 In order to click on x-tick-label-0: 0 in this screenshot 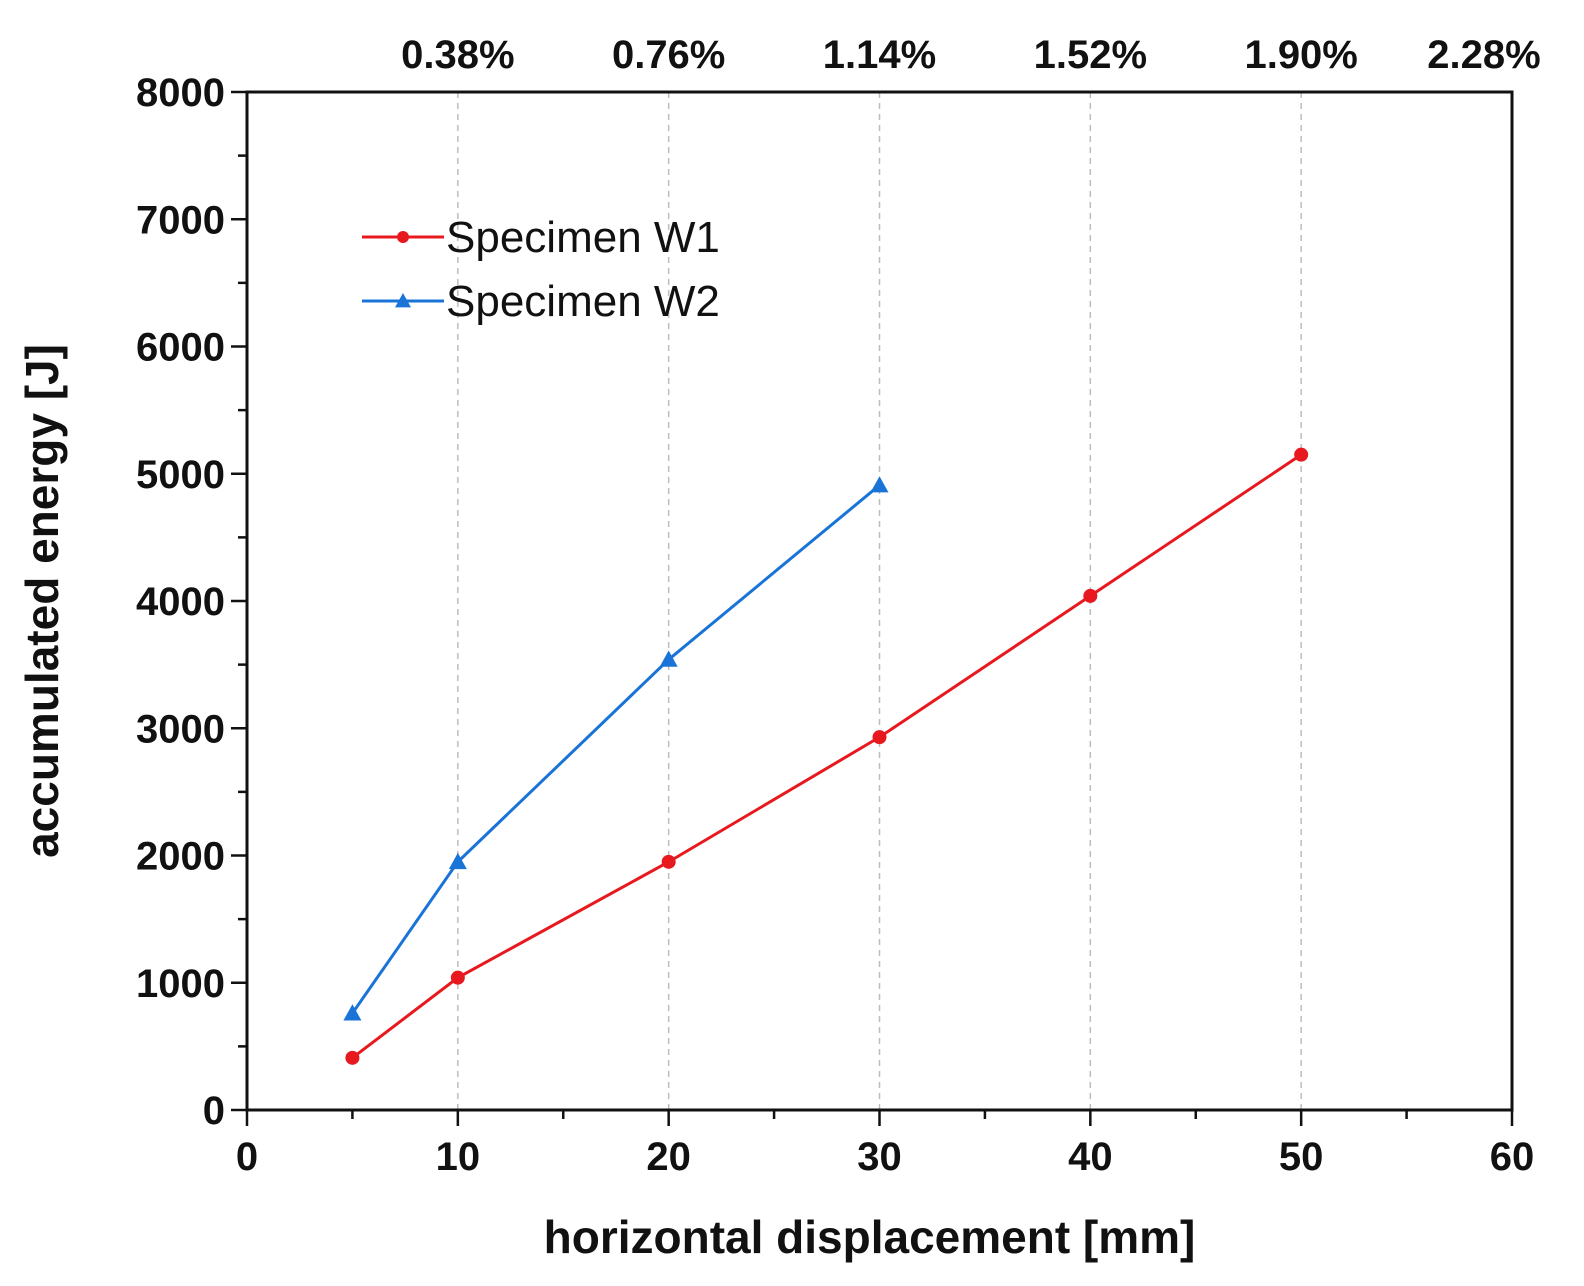, I will do `click(247, 1157)`.